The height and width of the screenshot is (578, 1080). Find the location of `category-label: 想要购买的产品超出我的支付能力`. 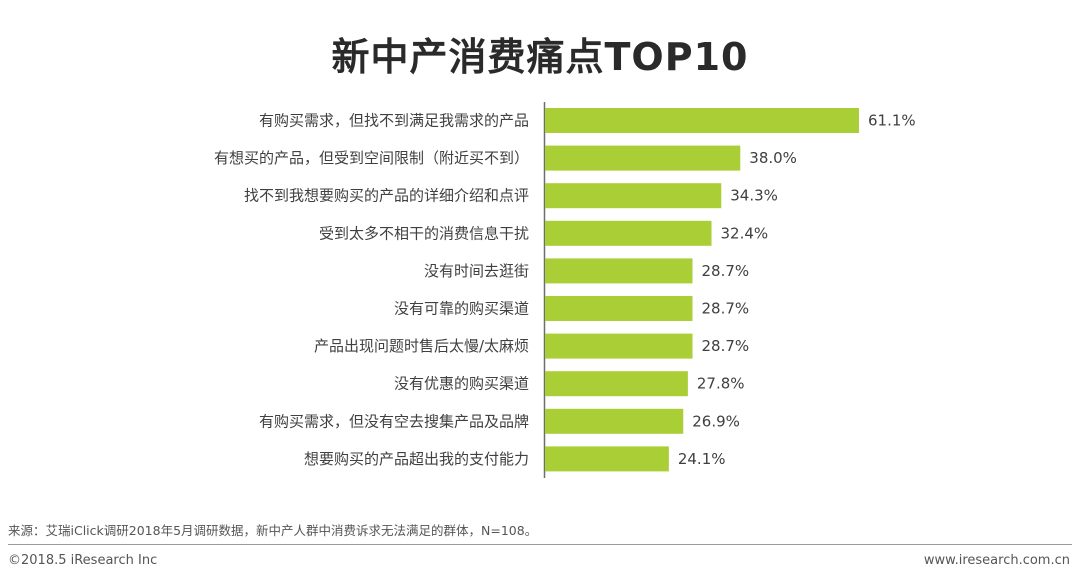

category-label: 想要购买的产品超出我的支付能力 is located at coordinates (416, 459).